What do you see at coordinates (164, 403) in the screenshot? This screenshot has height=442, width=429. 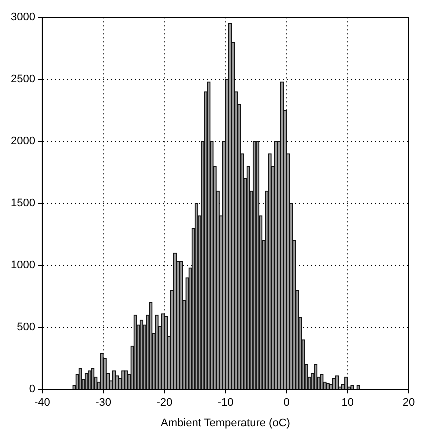 I see `x-tick-label: -20` at bounding box center [164, 403].